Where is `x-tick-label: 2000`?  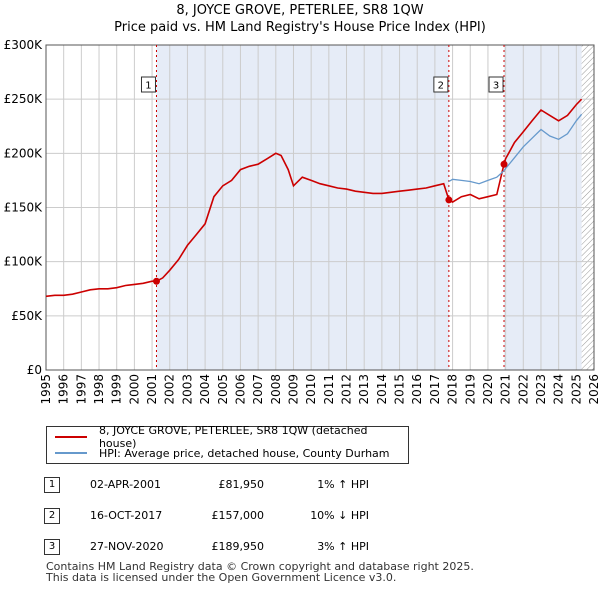
x-tick-label: 2000 is located at coordinates (134, 389).